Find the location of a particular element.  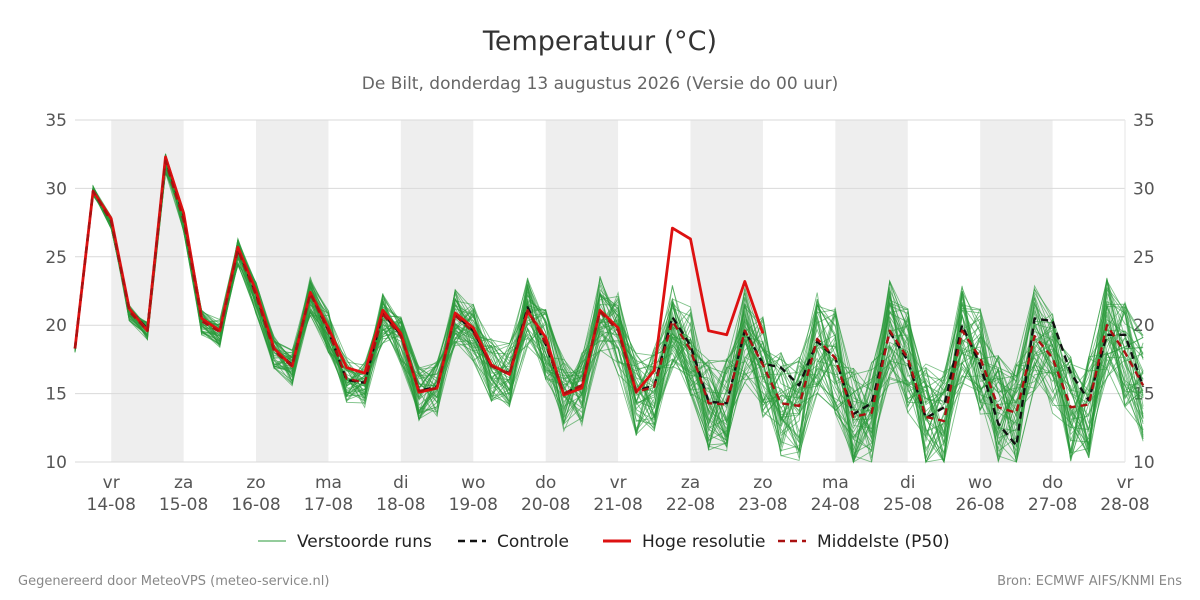

x-tick-date: 17-08 is located at coordinates (328, 505).